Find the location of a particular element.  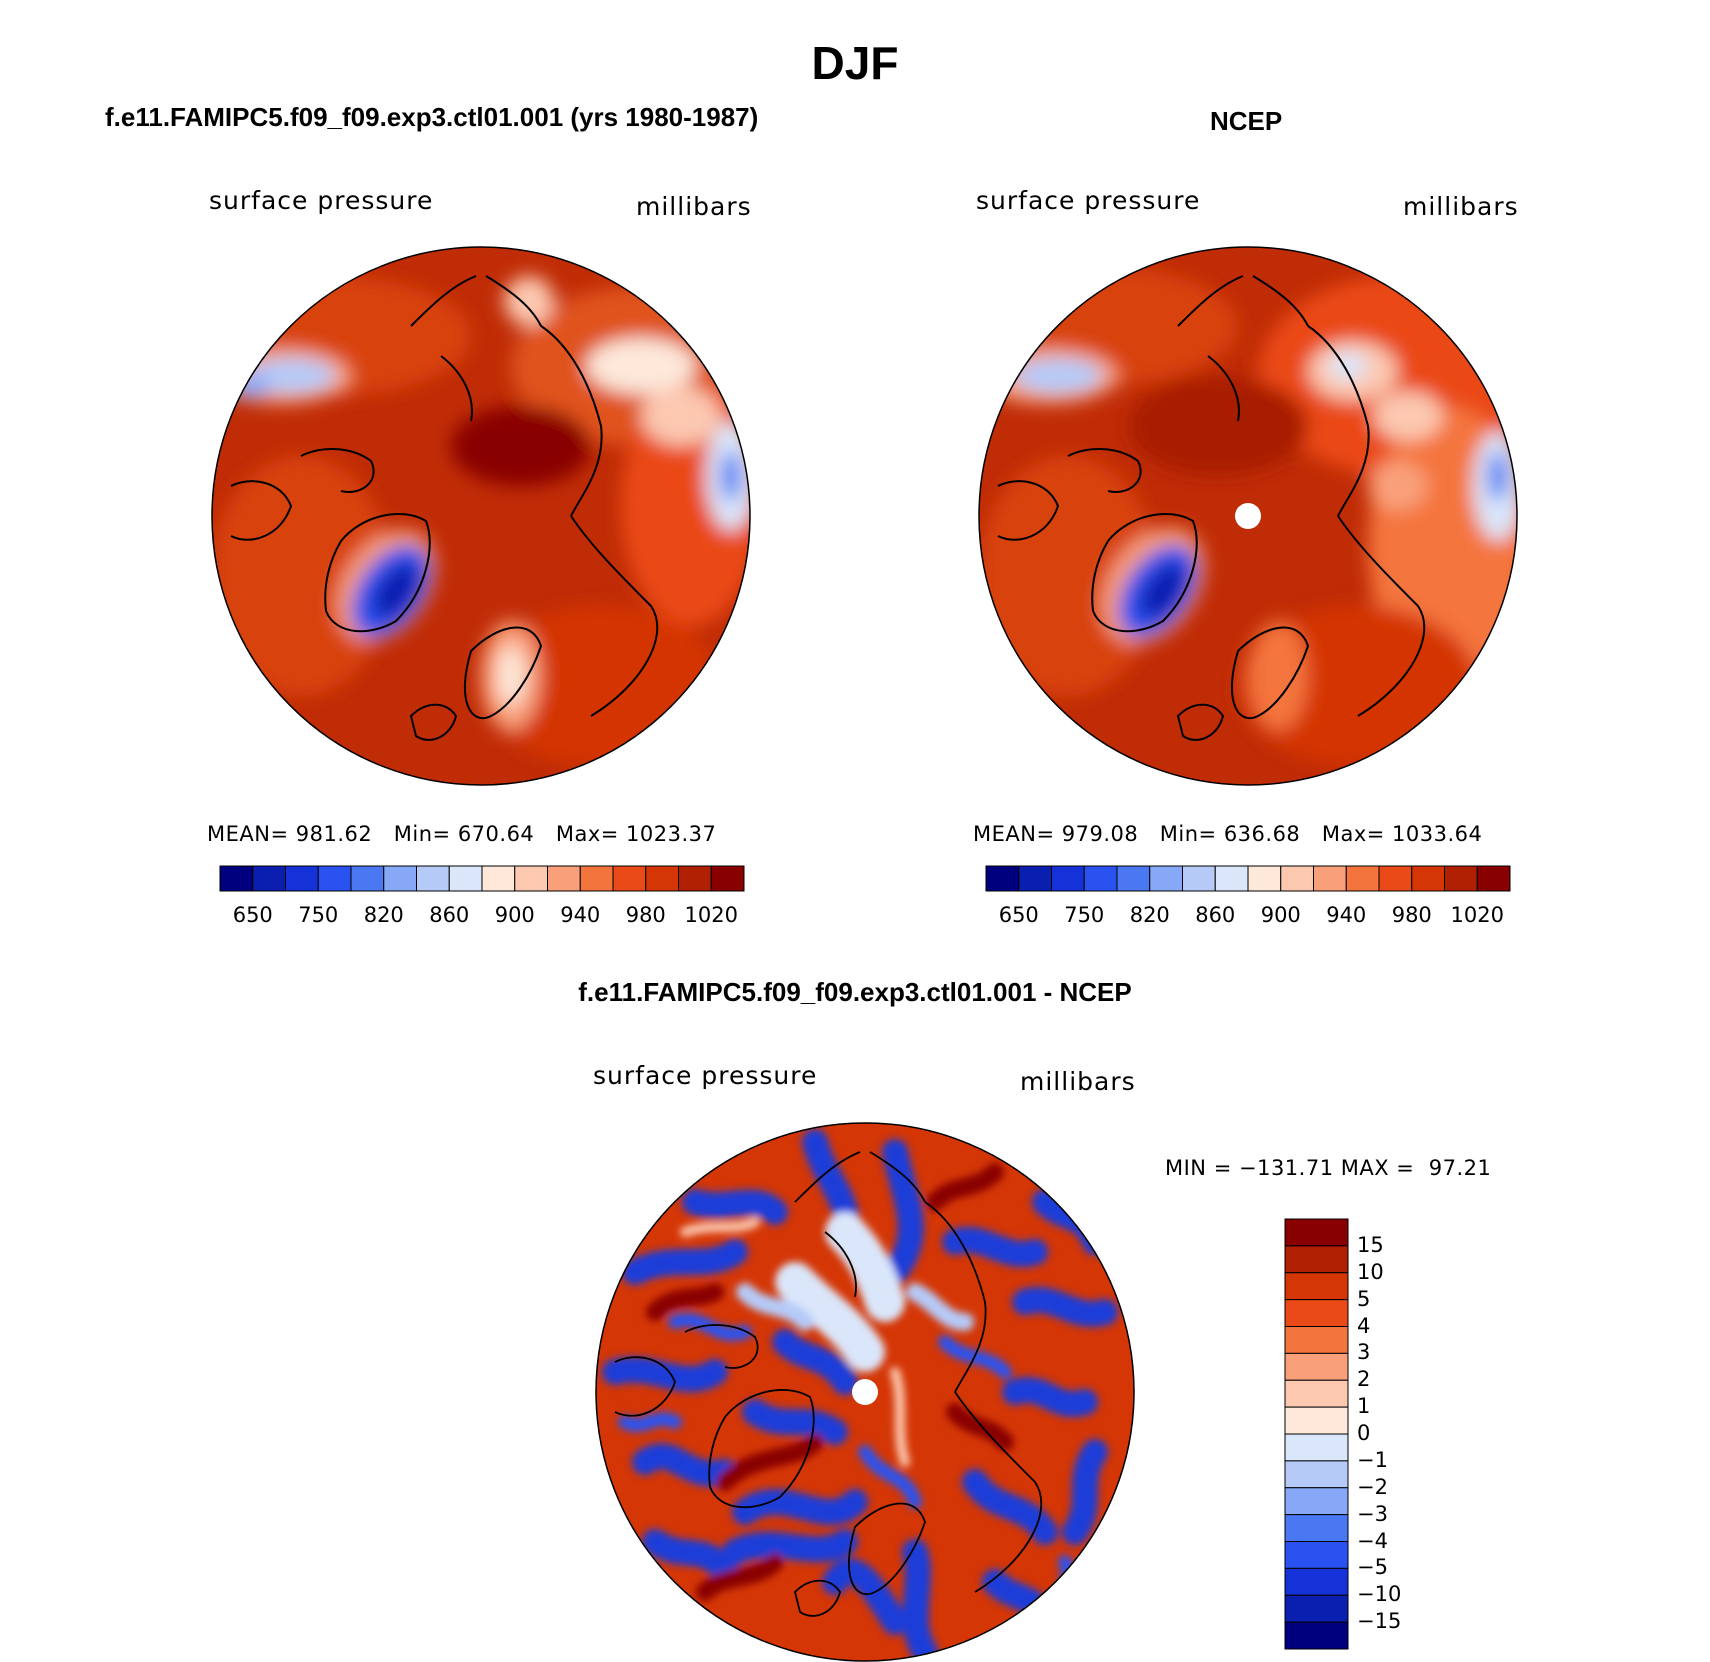

panel-3-colorbar-tick-label: −4 is located at coordinates (1372, 1540).